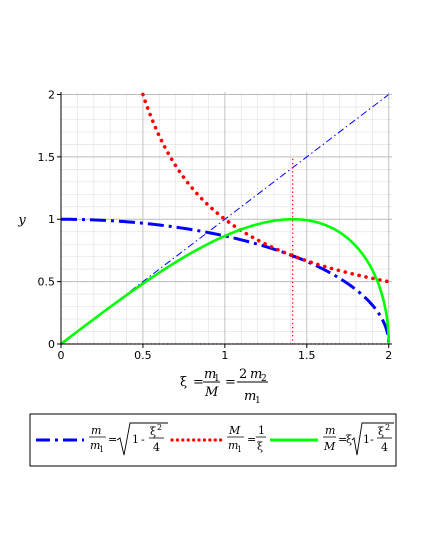 This screenshot has height=550, width=425. Describe the element at coordinates (224, 386) in the screenshot. I see `x-axis-label: ξ = m 1 M = 2 m 2 m 1` at that location.